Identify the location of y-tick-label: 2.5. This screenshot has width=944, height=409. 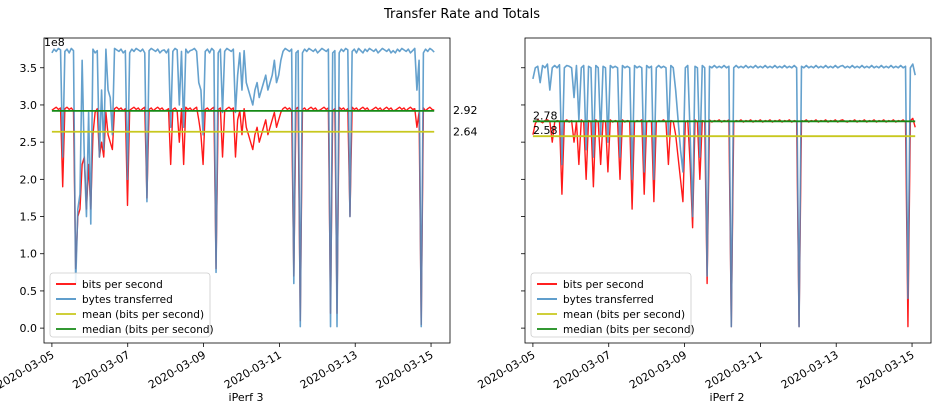
(29, 142).